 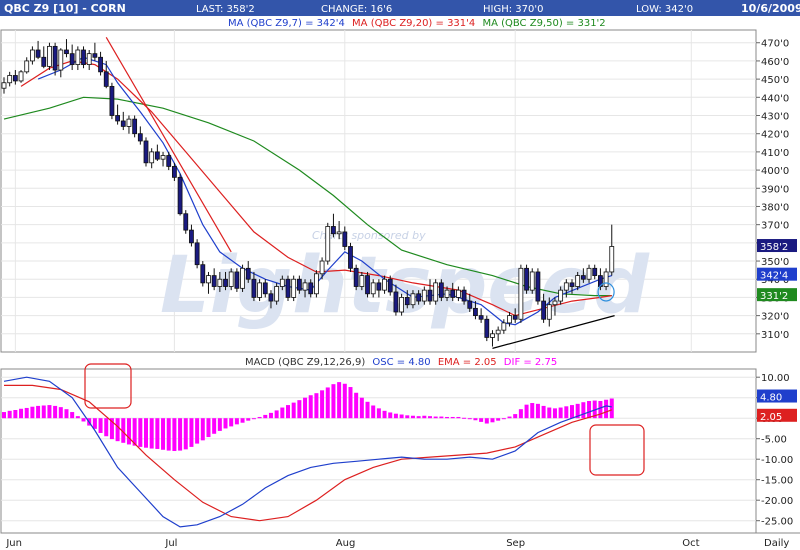 What do you see at coordinates (606, 292) in the screenshot?
I see `highlight-circle` at bounding box center [606, 292].